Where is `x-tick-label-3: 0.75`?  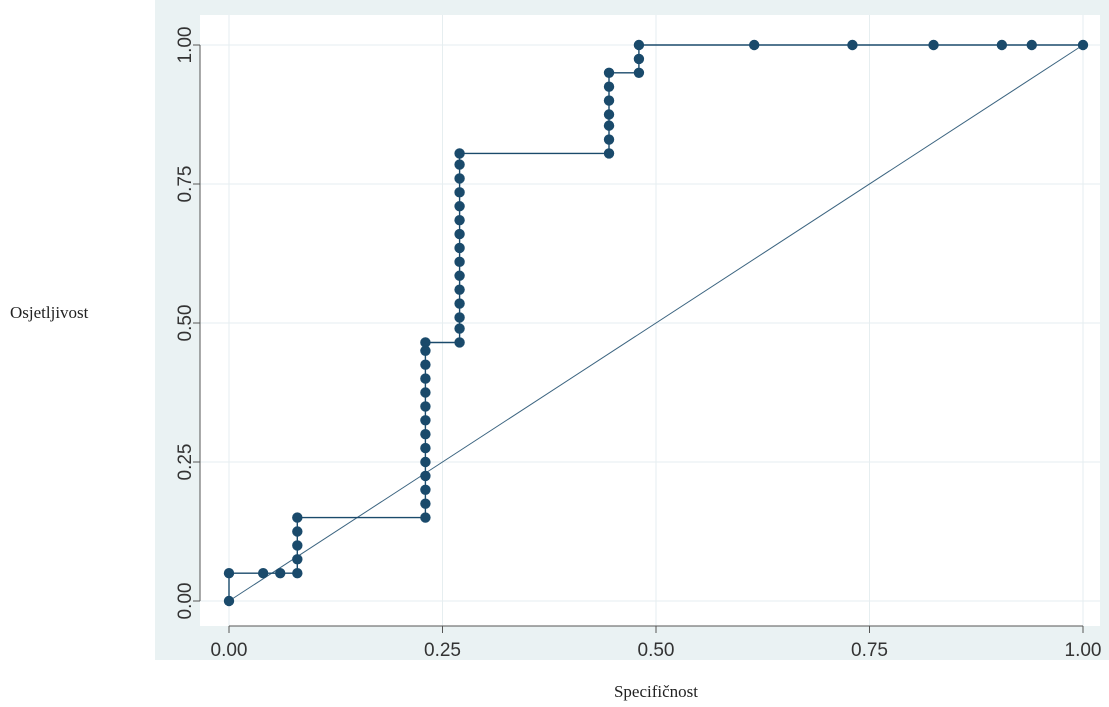
x-tick-label-3: 0.75 is located at coordinates (869, 650).